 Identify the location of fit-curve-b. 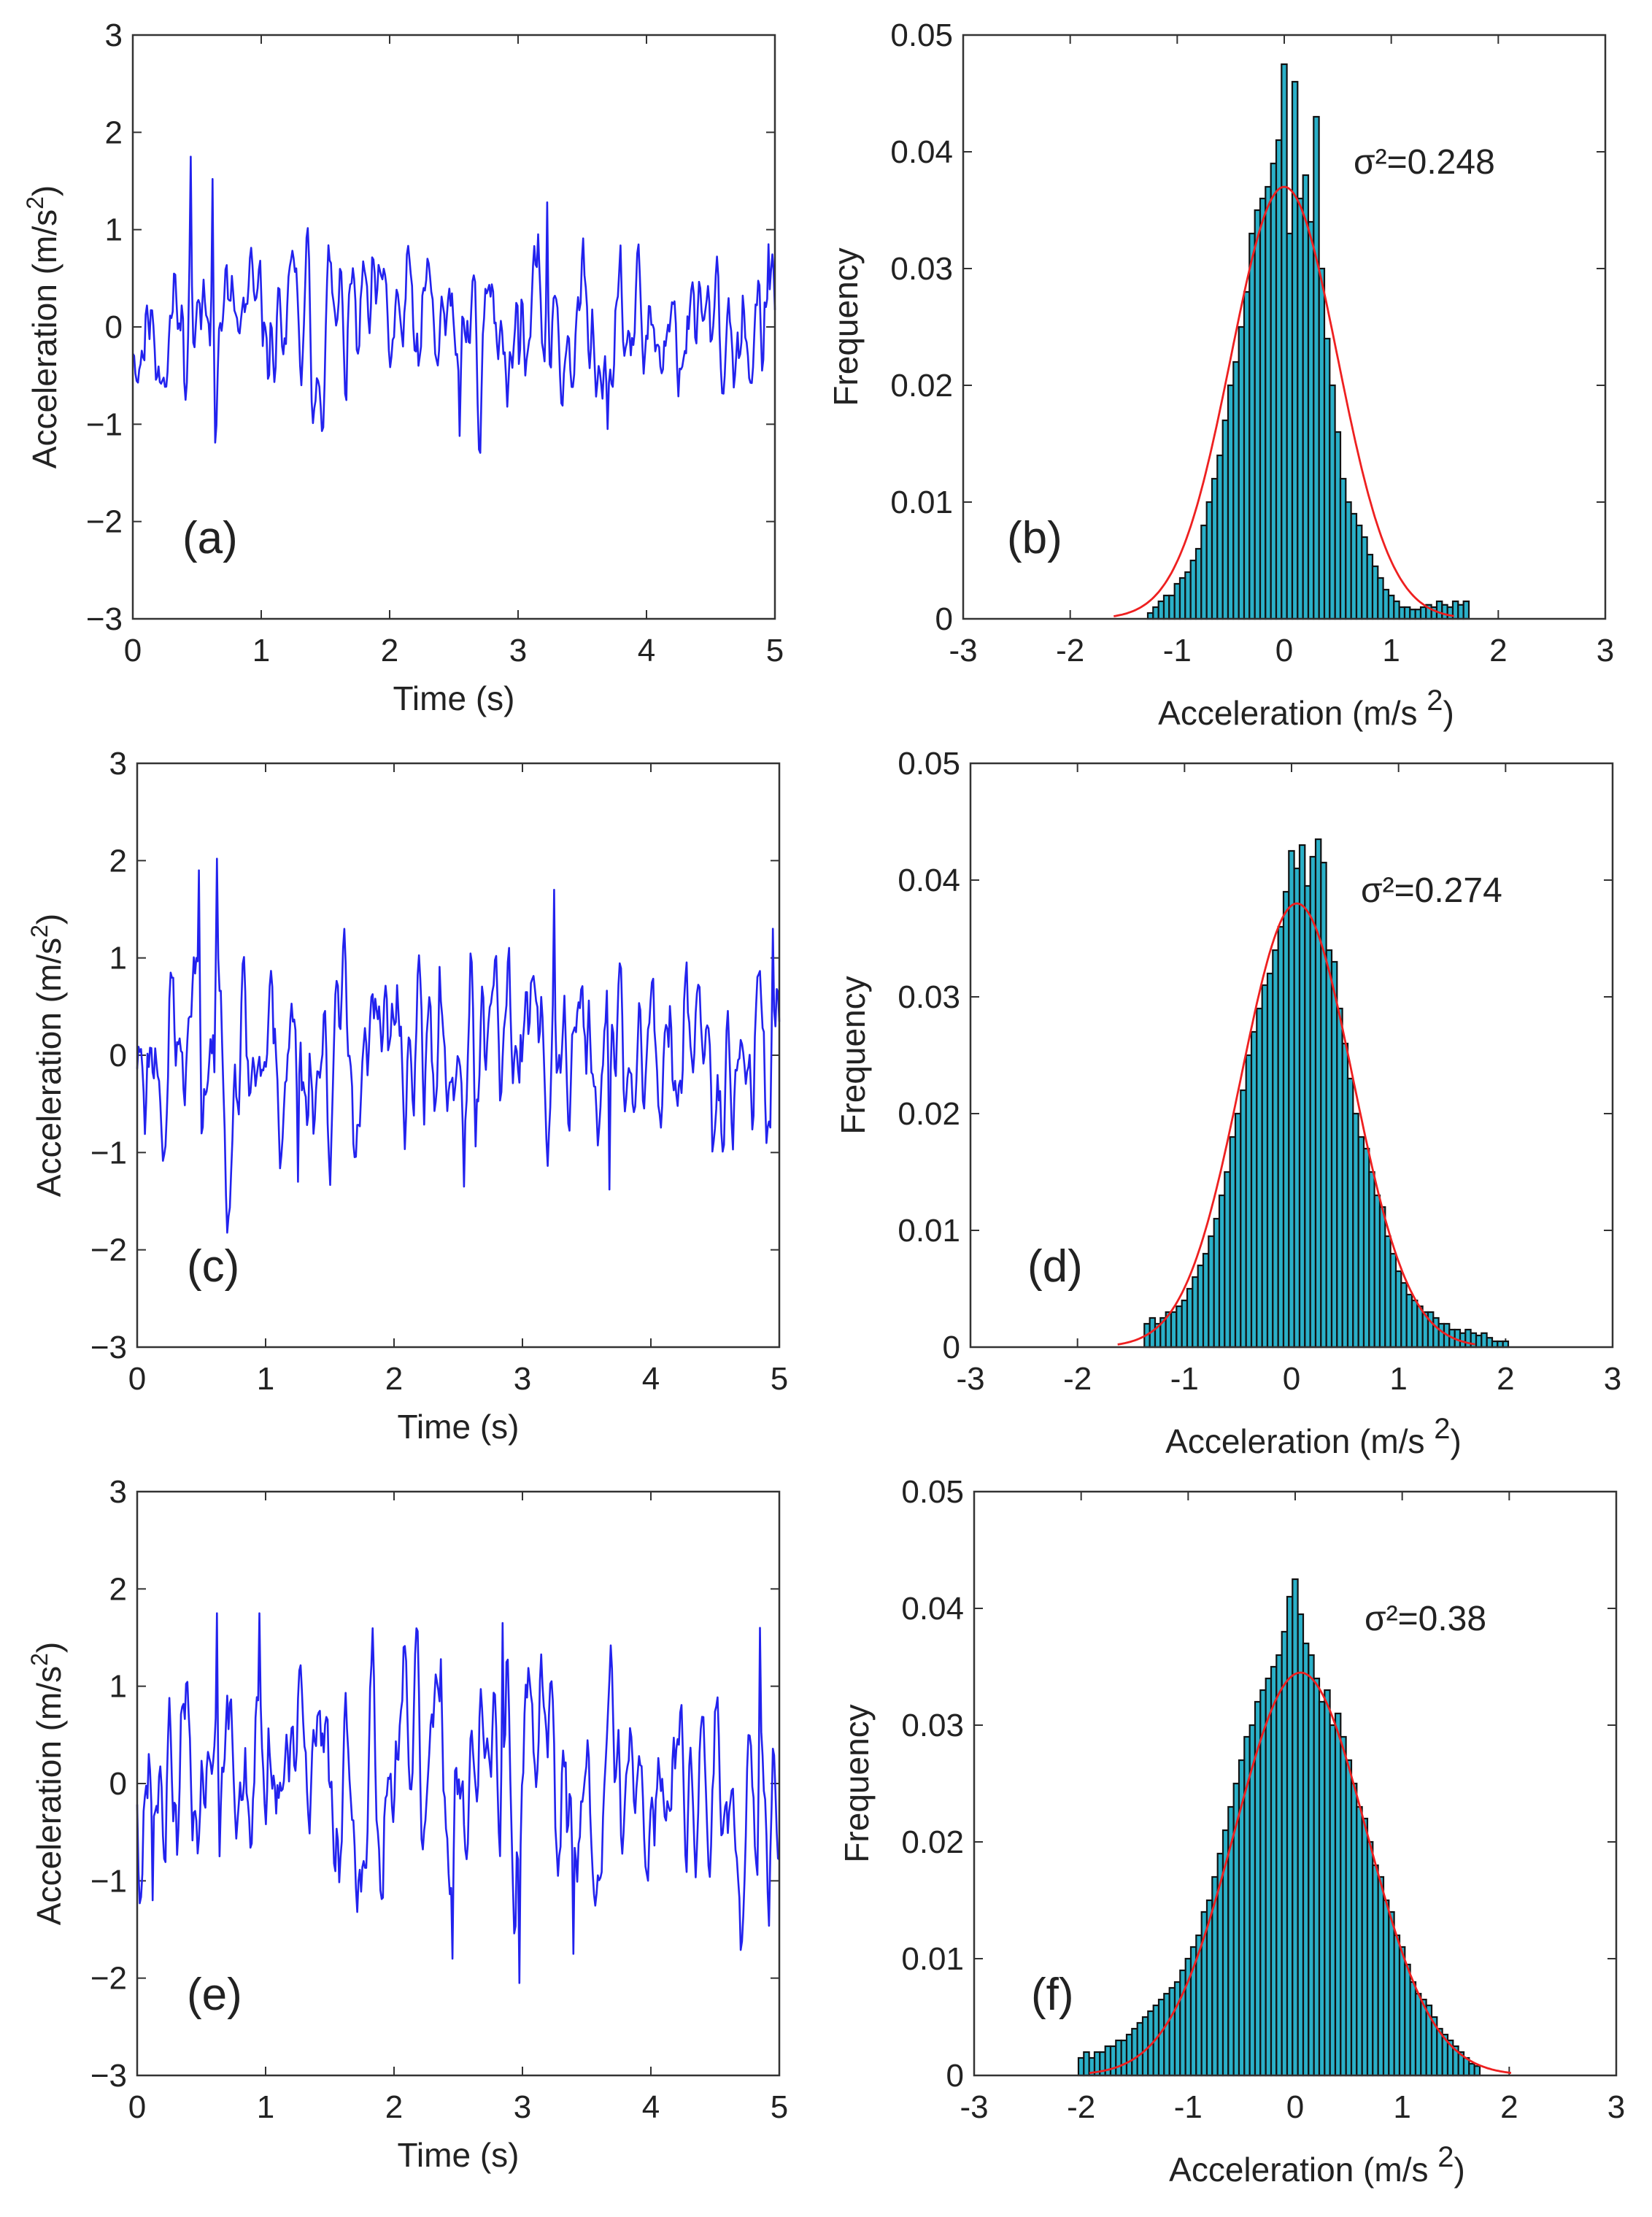
(1283, 401).